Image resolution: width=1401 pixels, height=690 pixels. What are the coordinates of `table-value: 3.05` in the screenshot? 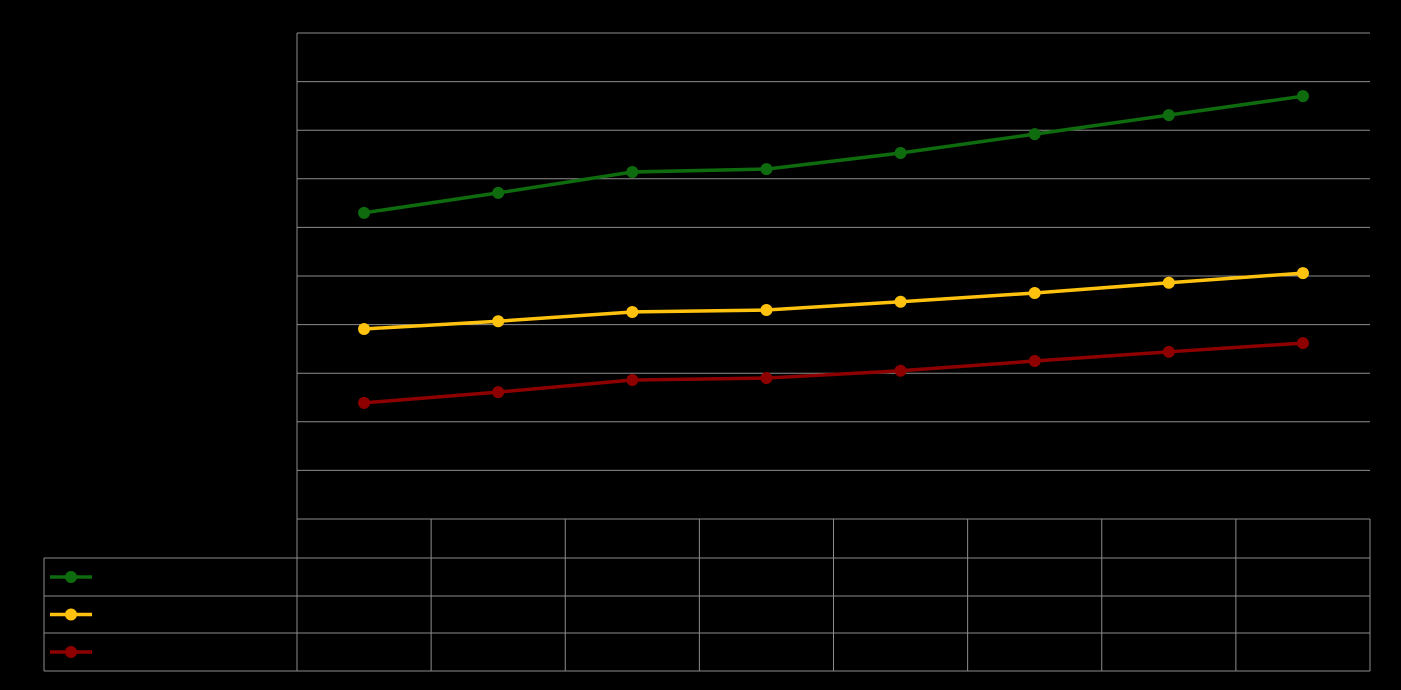 It's located at (900, 650).